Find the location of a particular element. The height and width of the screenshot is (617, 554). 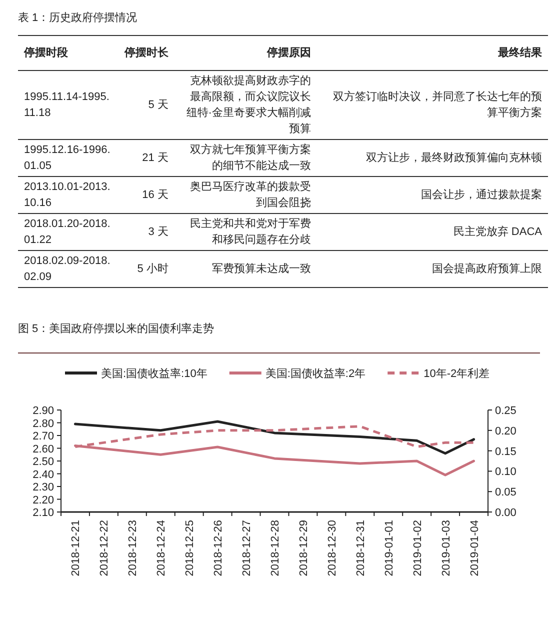

text: 民主党放弃 DACA is located at coordinates (497, 232).